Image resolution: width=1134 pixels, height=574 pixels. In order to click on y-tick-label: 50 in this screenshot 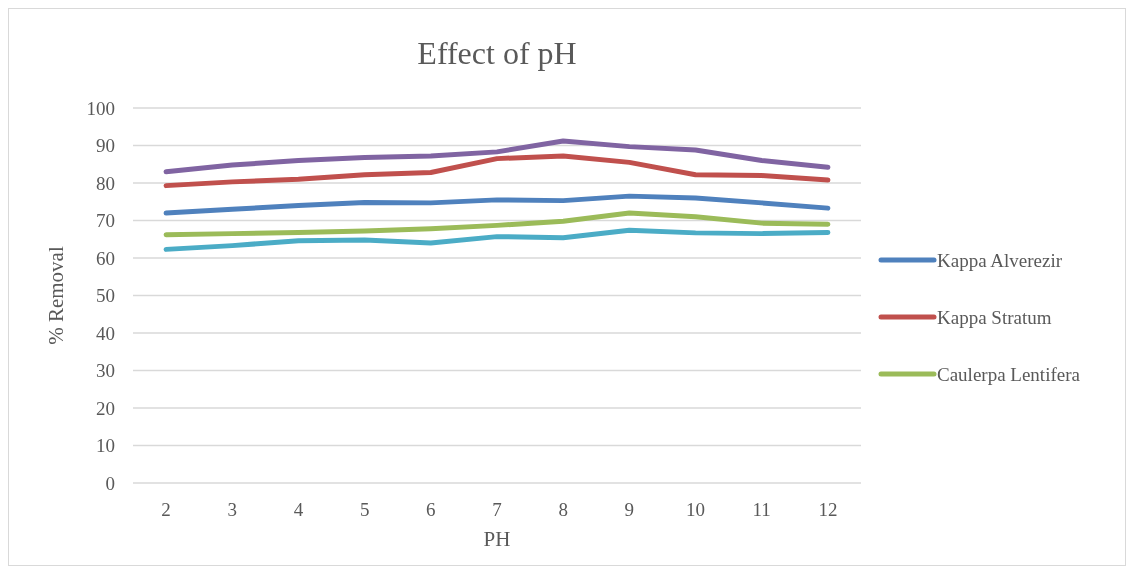, I will do `click(105, 296)`.